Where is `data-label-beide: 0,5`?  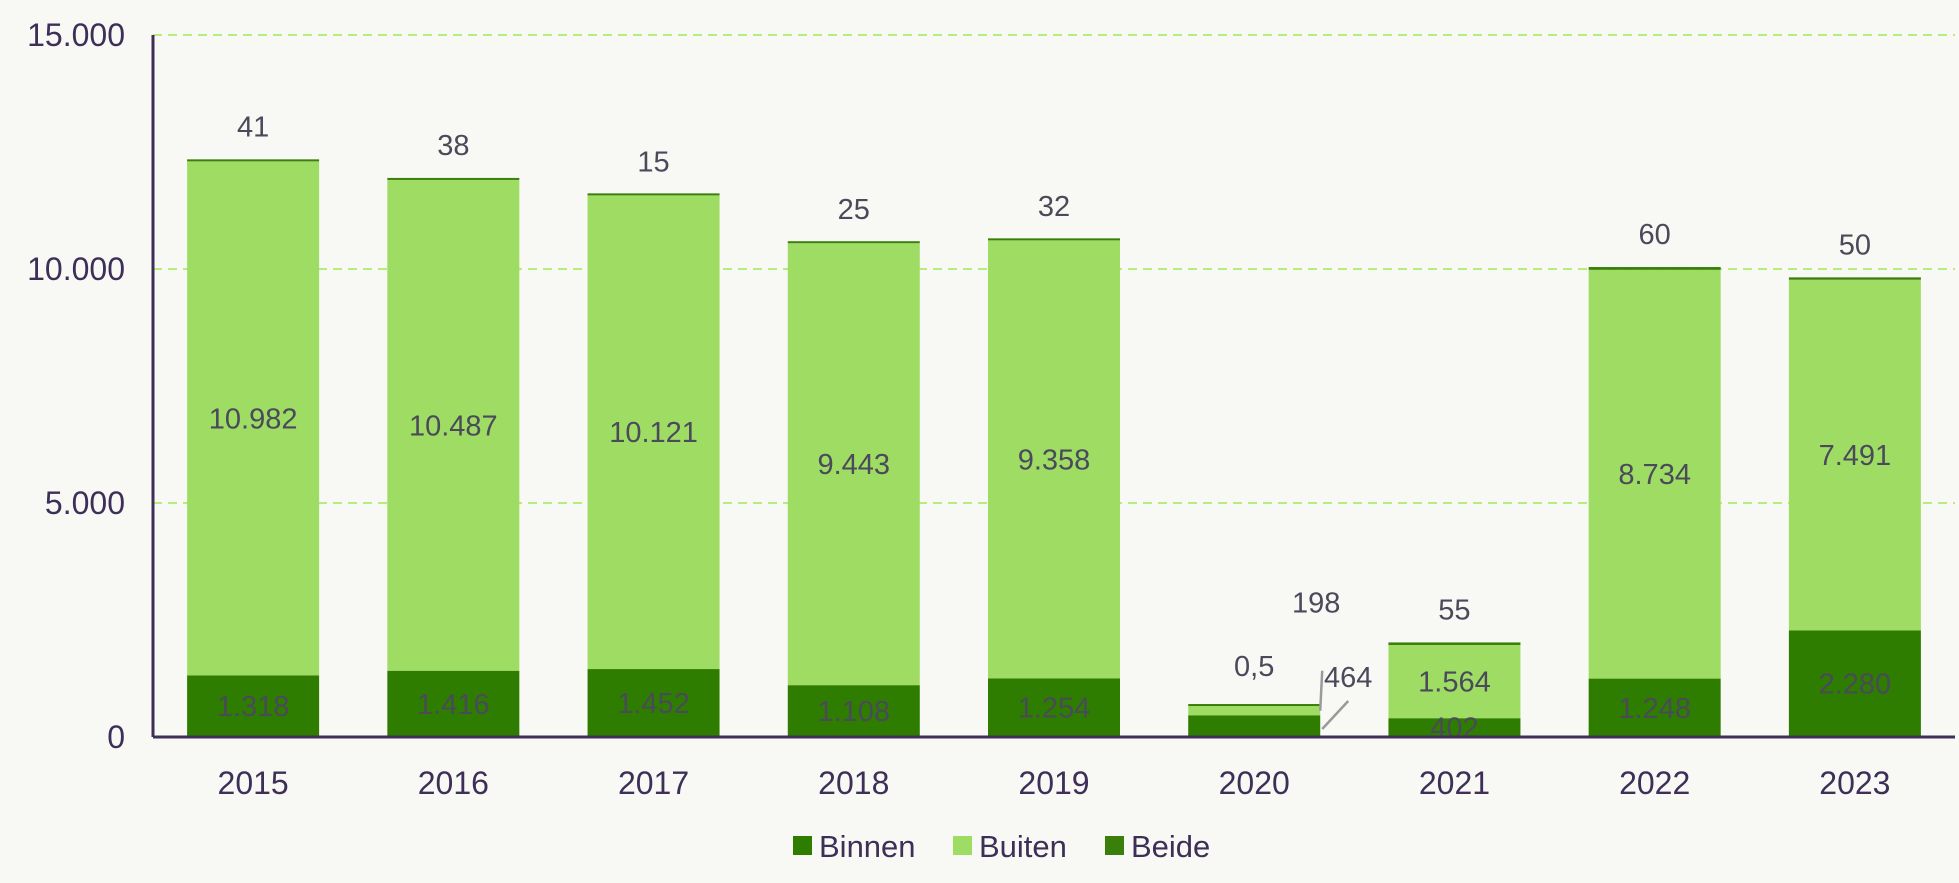 data-label-beide: 0,5 is located at coordinates (1254, 667).